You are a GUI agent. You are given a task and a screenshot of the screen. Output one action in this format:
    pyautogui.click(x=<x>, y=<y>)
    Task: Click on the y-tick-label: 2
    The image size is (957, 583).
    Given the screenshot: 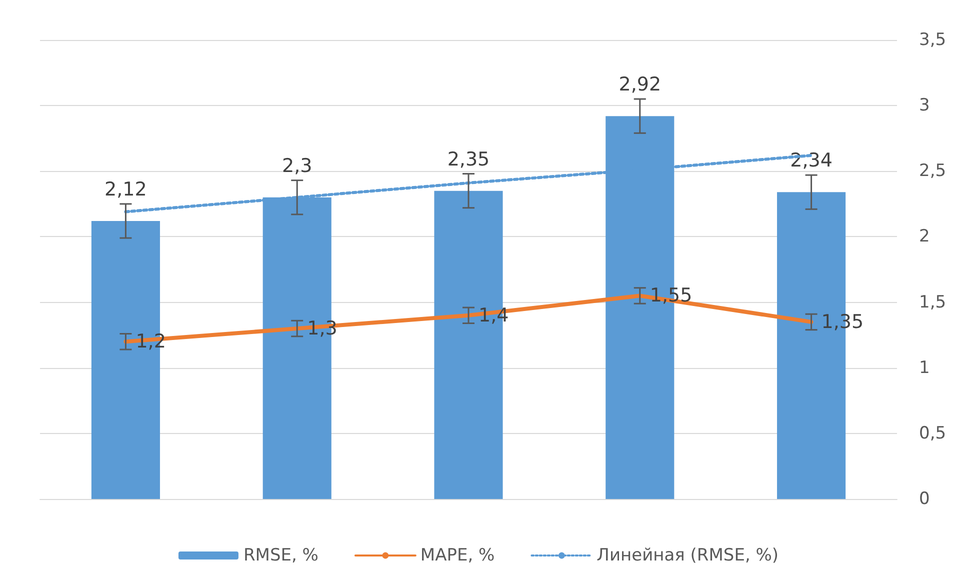 What is the action you would take?
    pyautogui.click(x=924, y=236)
    